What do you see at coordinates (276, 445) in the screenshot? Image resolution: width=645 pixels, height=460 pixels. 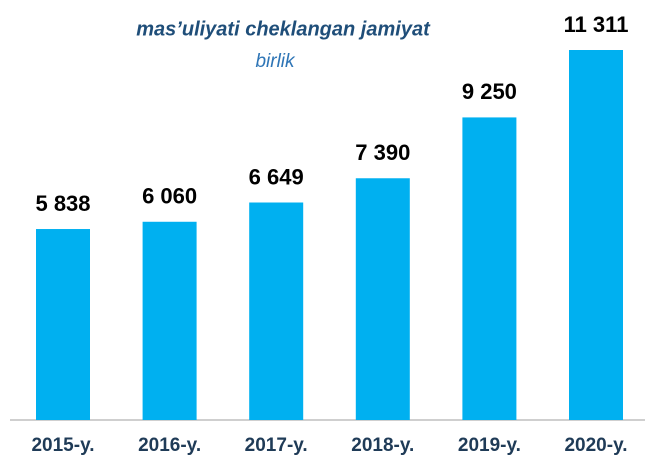 I see `x-tick-label: 2017-y.` at bounding box center [276, 445].